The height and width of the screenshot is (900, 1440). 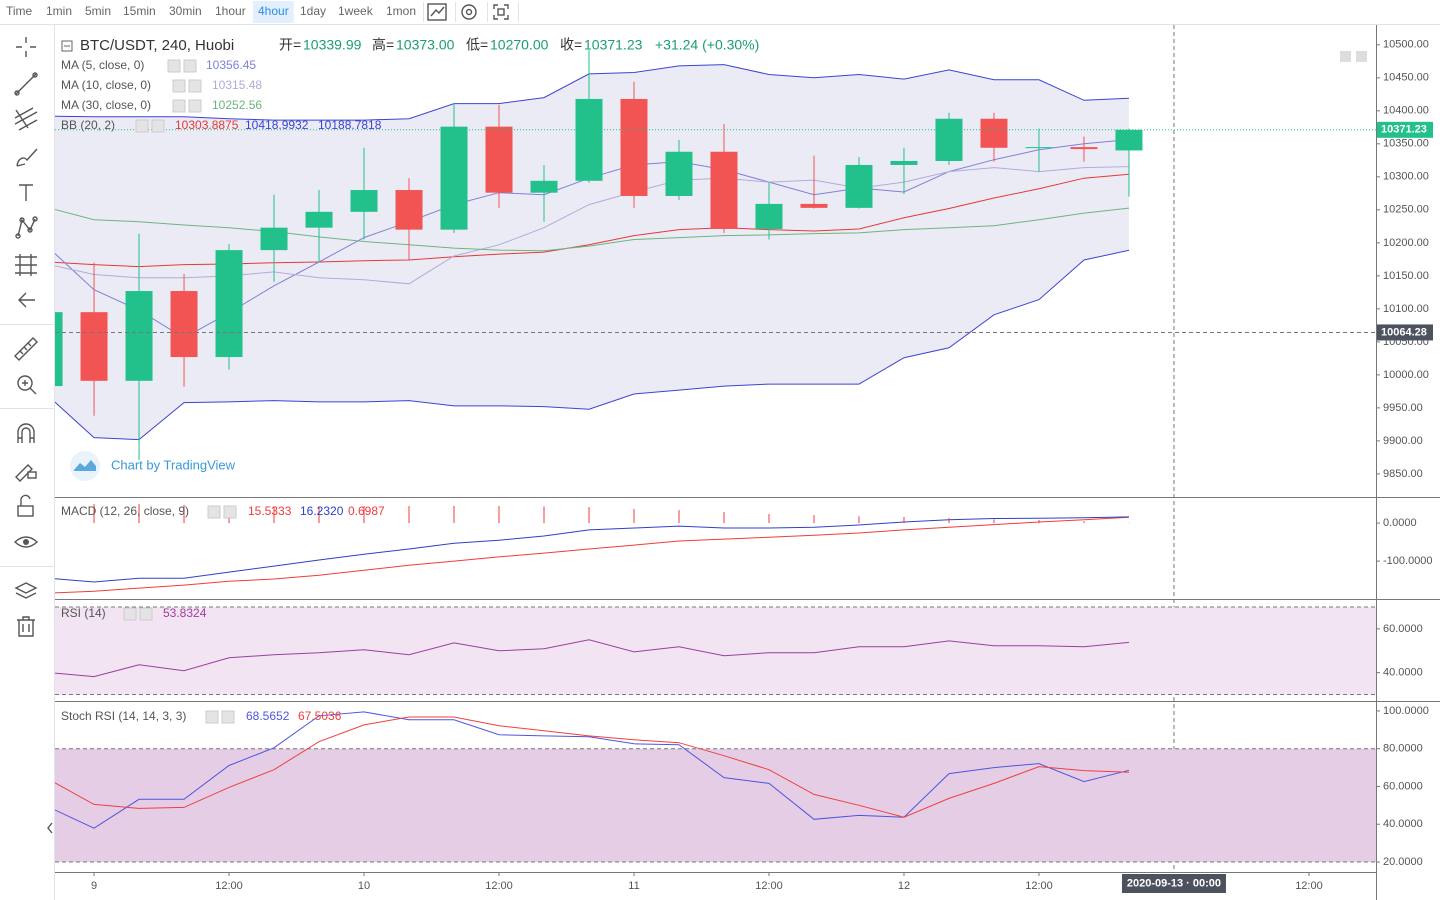 What do you see at coordinates (26, 349) in the screenshot?
I see `measure-tool` at bounding box center [26, 349].